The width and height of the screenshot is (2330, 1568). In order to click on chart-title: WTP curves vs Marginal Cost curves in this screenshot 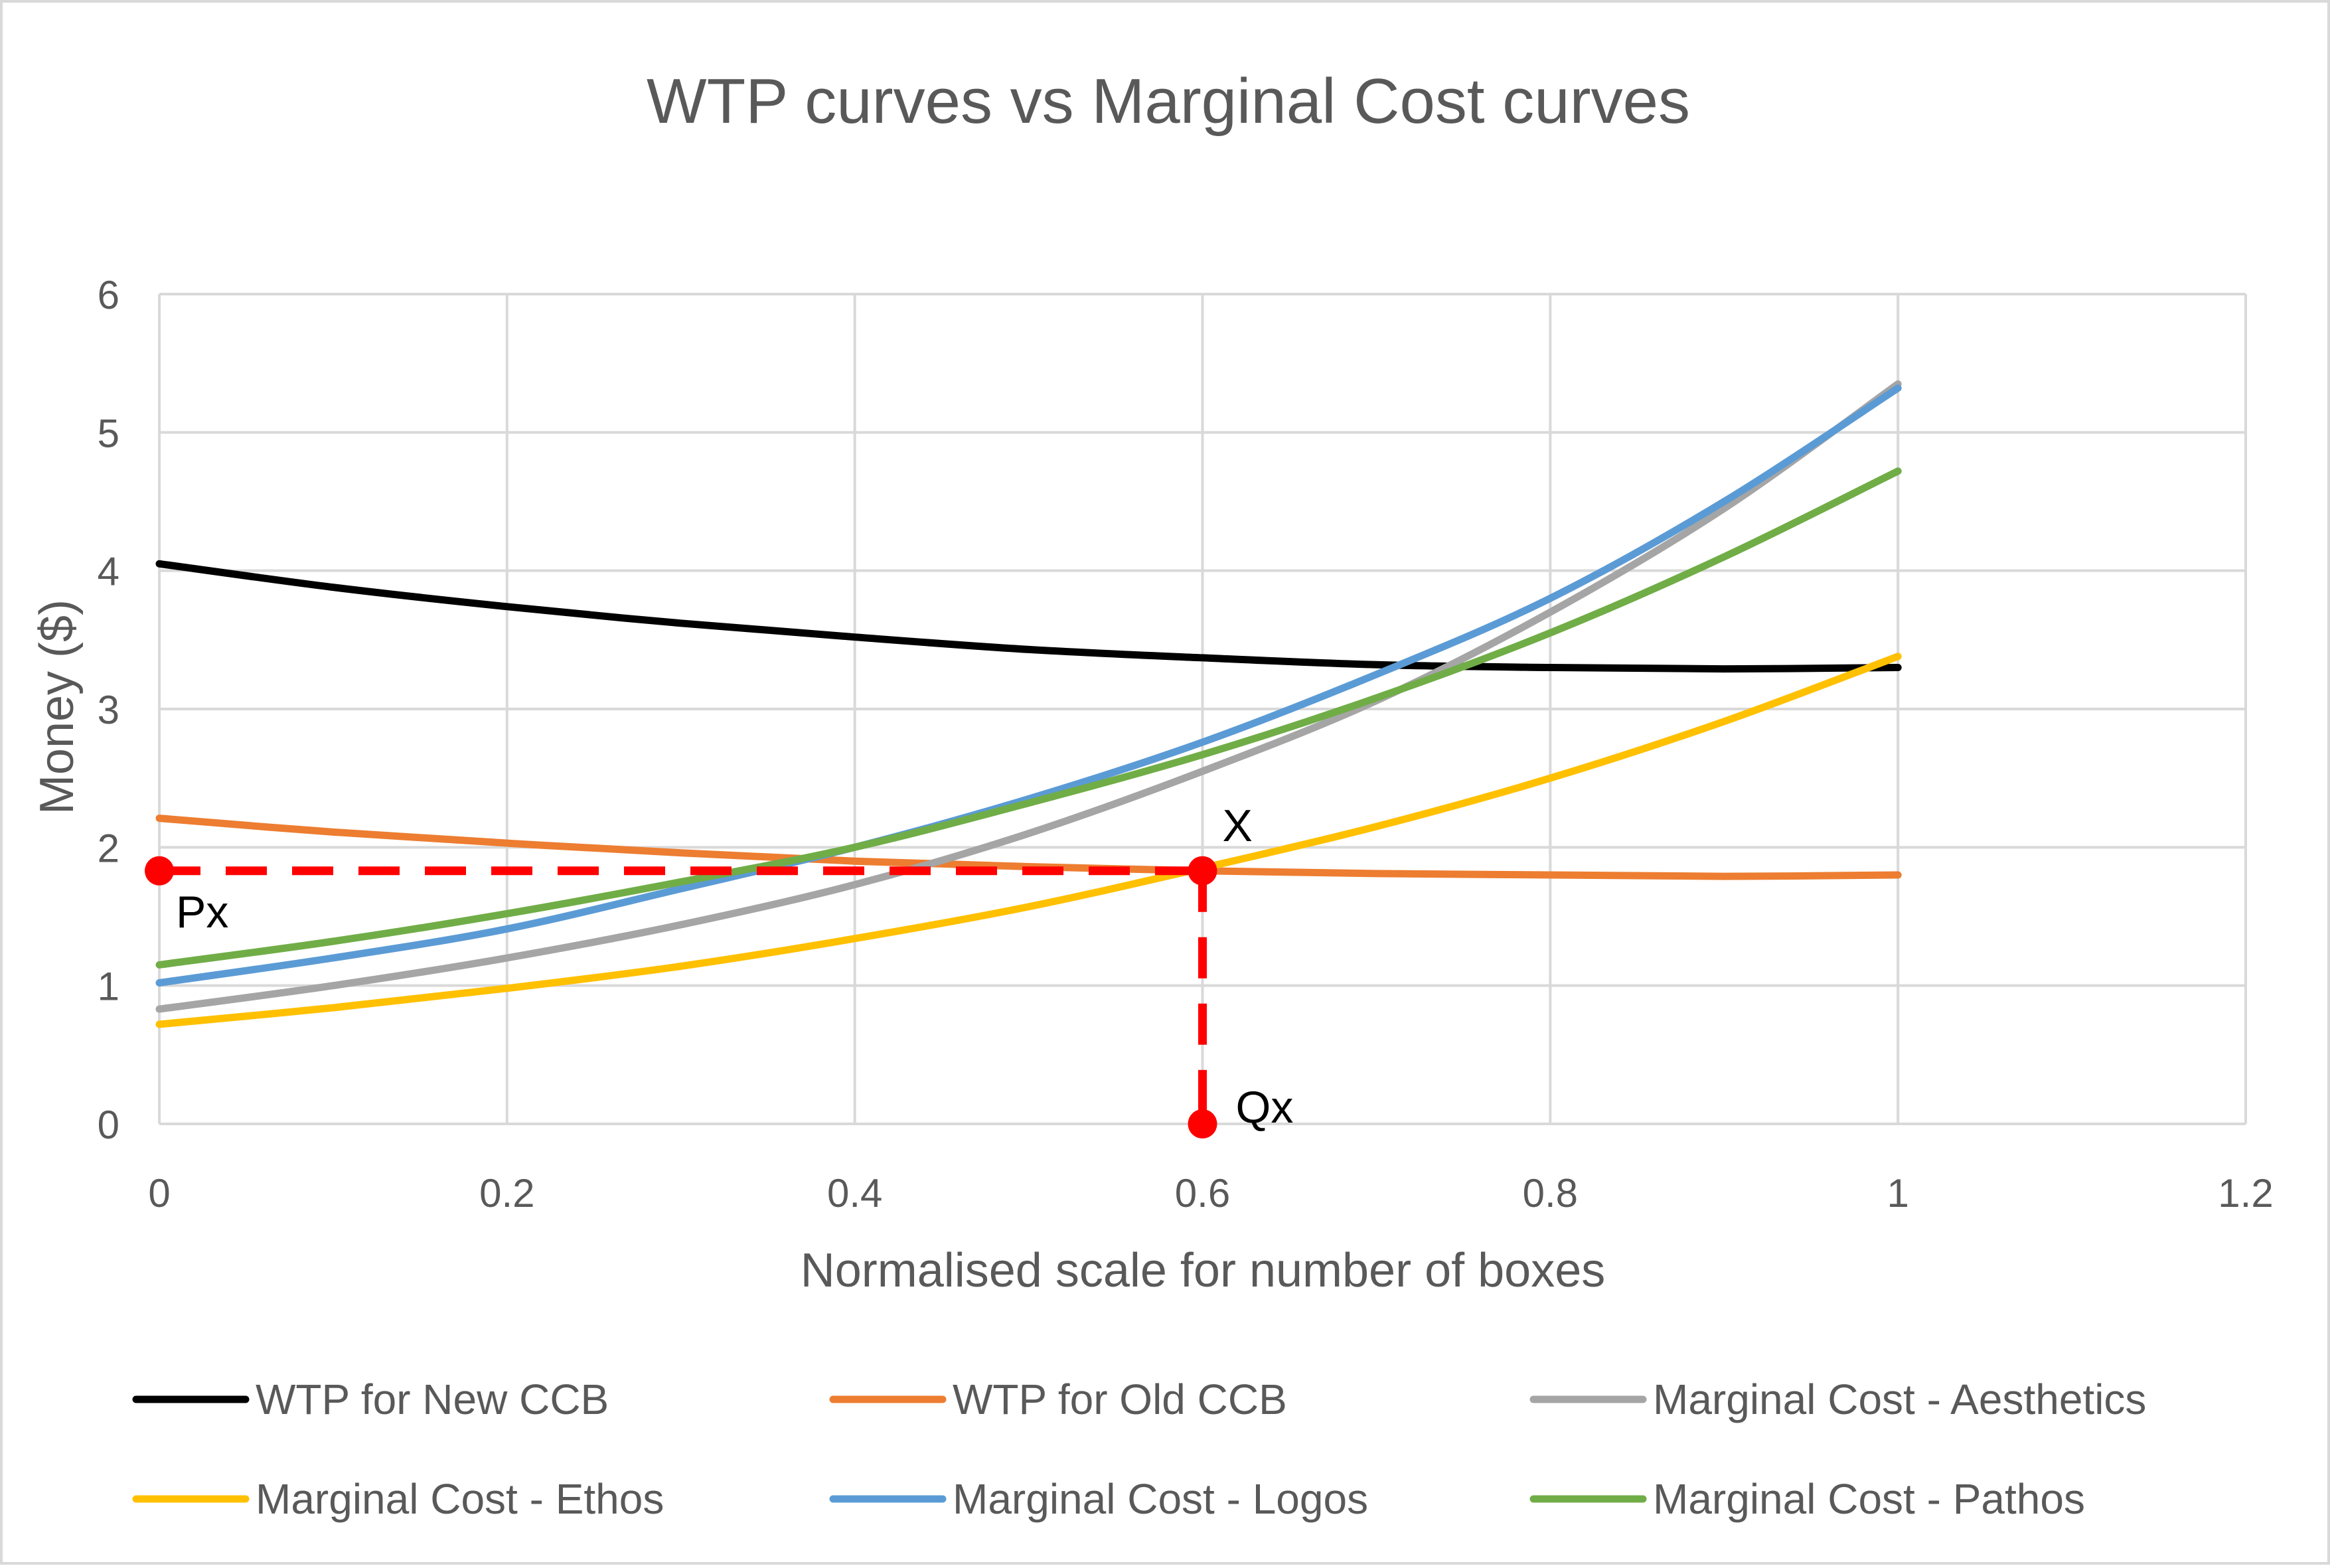, I will do `click(1168, 102)`.